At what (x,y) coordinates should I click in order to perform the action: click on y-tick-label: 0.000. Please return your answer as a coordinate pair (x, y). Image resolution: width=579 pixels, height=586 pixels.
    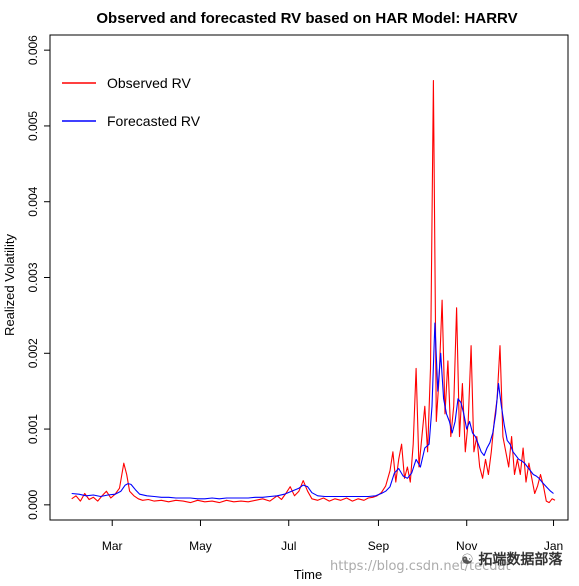
    Looking at the image, I should click on (33, 505).